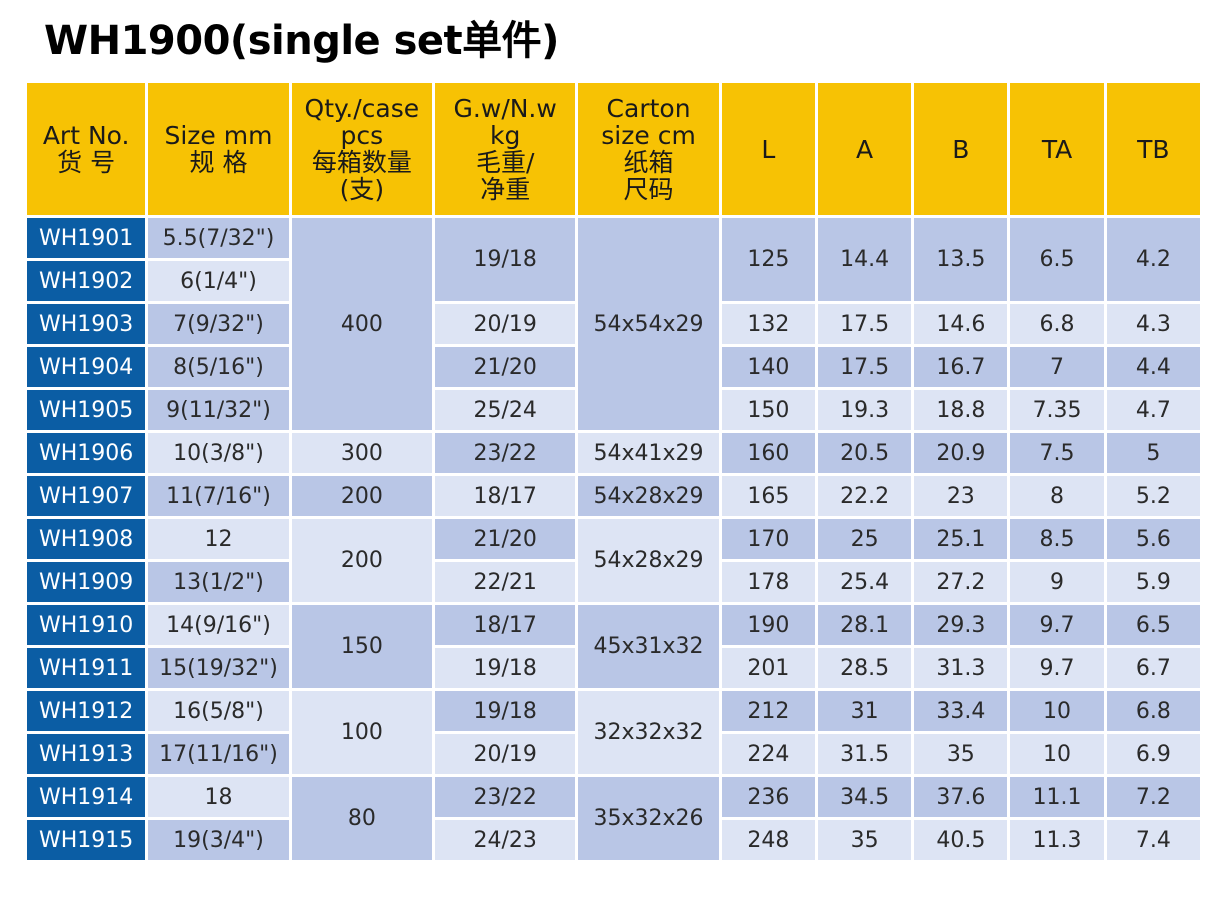 This screenshot has height=904, width=1229. Describe the element at coordinates (1153, 149) in the screenshot. I see `header-dim-tb: TB` at that location.